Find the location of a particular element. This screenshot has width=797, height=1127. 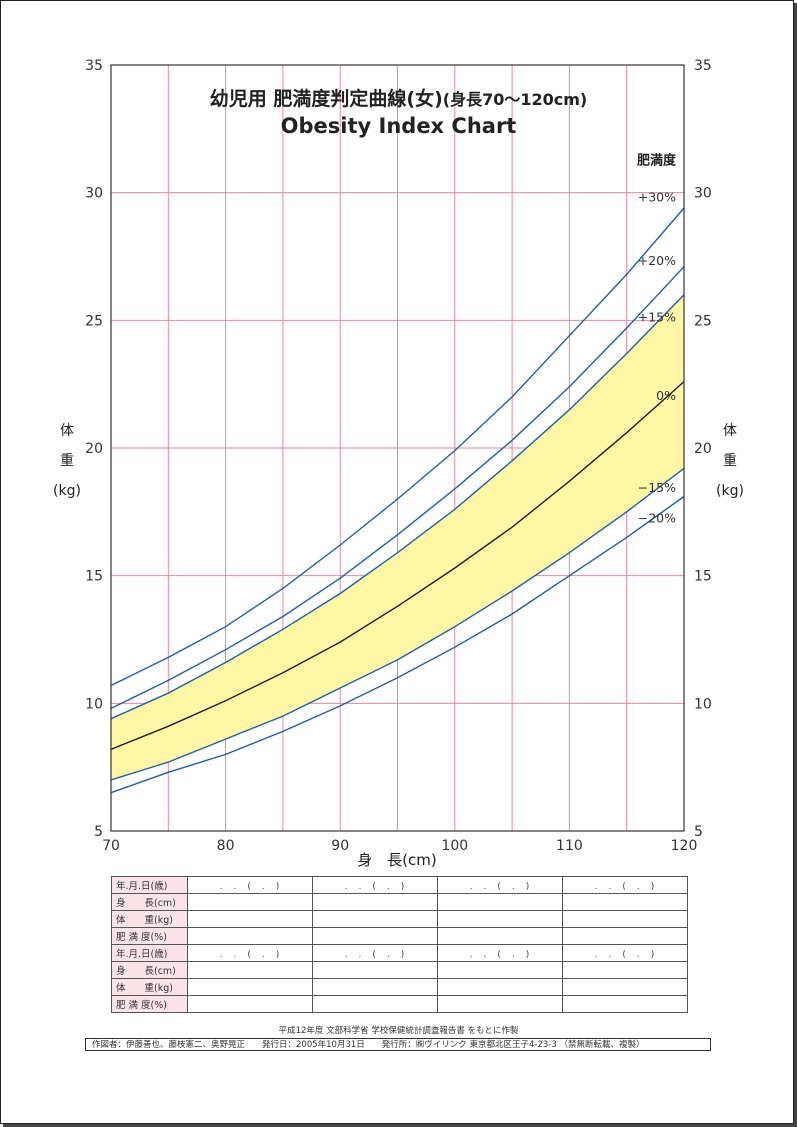

x-axis-label: 身 長(cm) is located at coordinates (397, 860).